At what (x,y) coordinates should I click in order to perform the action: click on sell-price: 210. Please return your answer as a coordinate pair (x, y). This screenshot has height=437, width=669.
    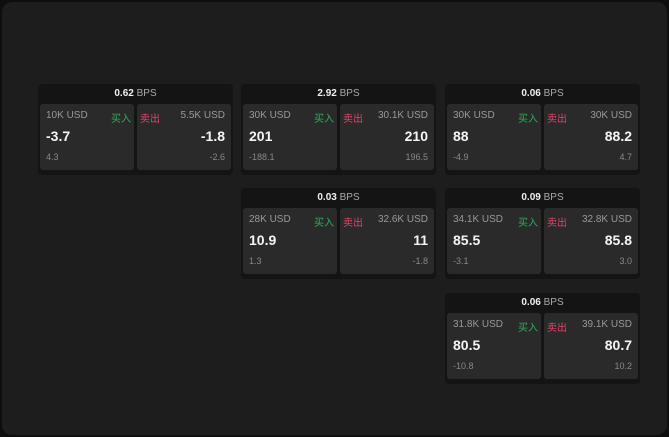
    Looking at the image, I should click on (416, 136).